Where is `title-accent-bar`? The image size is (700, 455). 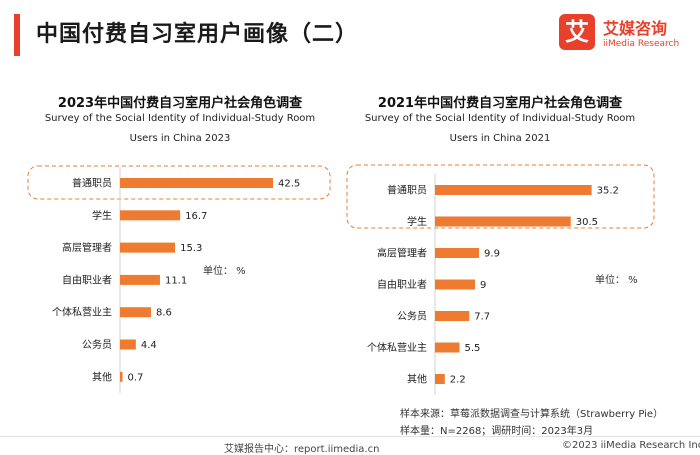 title-accent-bar is located at coordinates (17, 35).